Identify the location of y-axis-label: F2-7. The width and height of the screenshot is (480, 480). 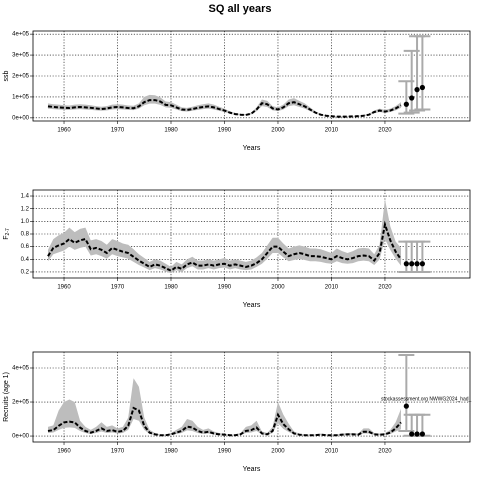
(7, 234).